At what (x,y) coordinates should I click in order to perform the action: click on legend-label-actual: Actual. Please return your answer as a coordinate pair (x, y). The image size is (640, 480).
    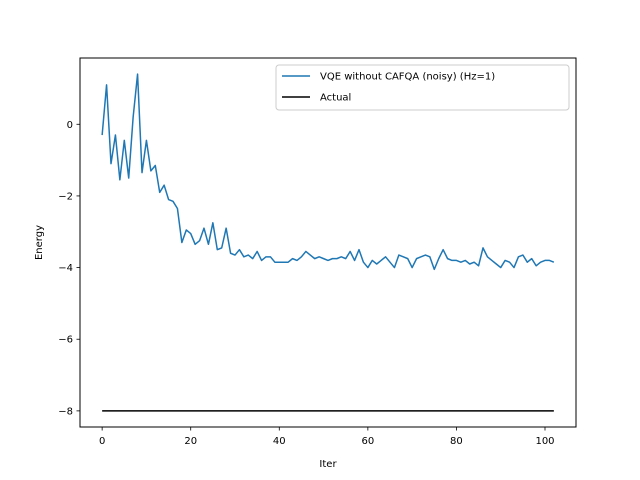
    Looking at the image, I should click on (335, 98).